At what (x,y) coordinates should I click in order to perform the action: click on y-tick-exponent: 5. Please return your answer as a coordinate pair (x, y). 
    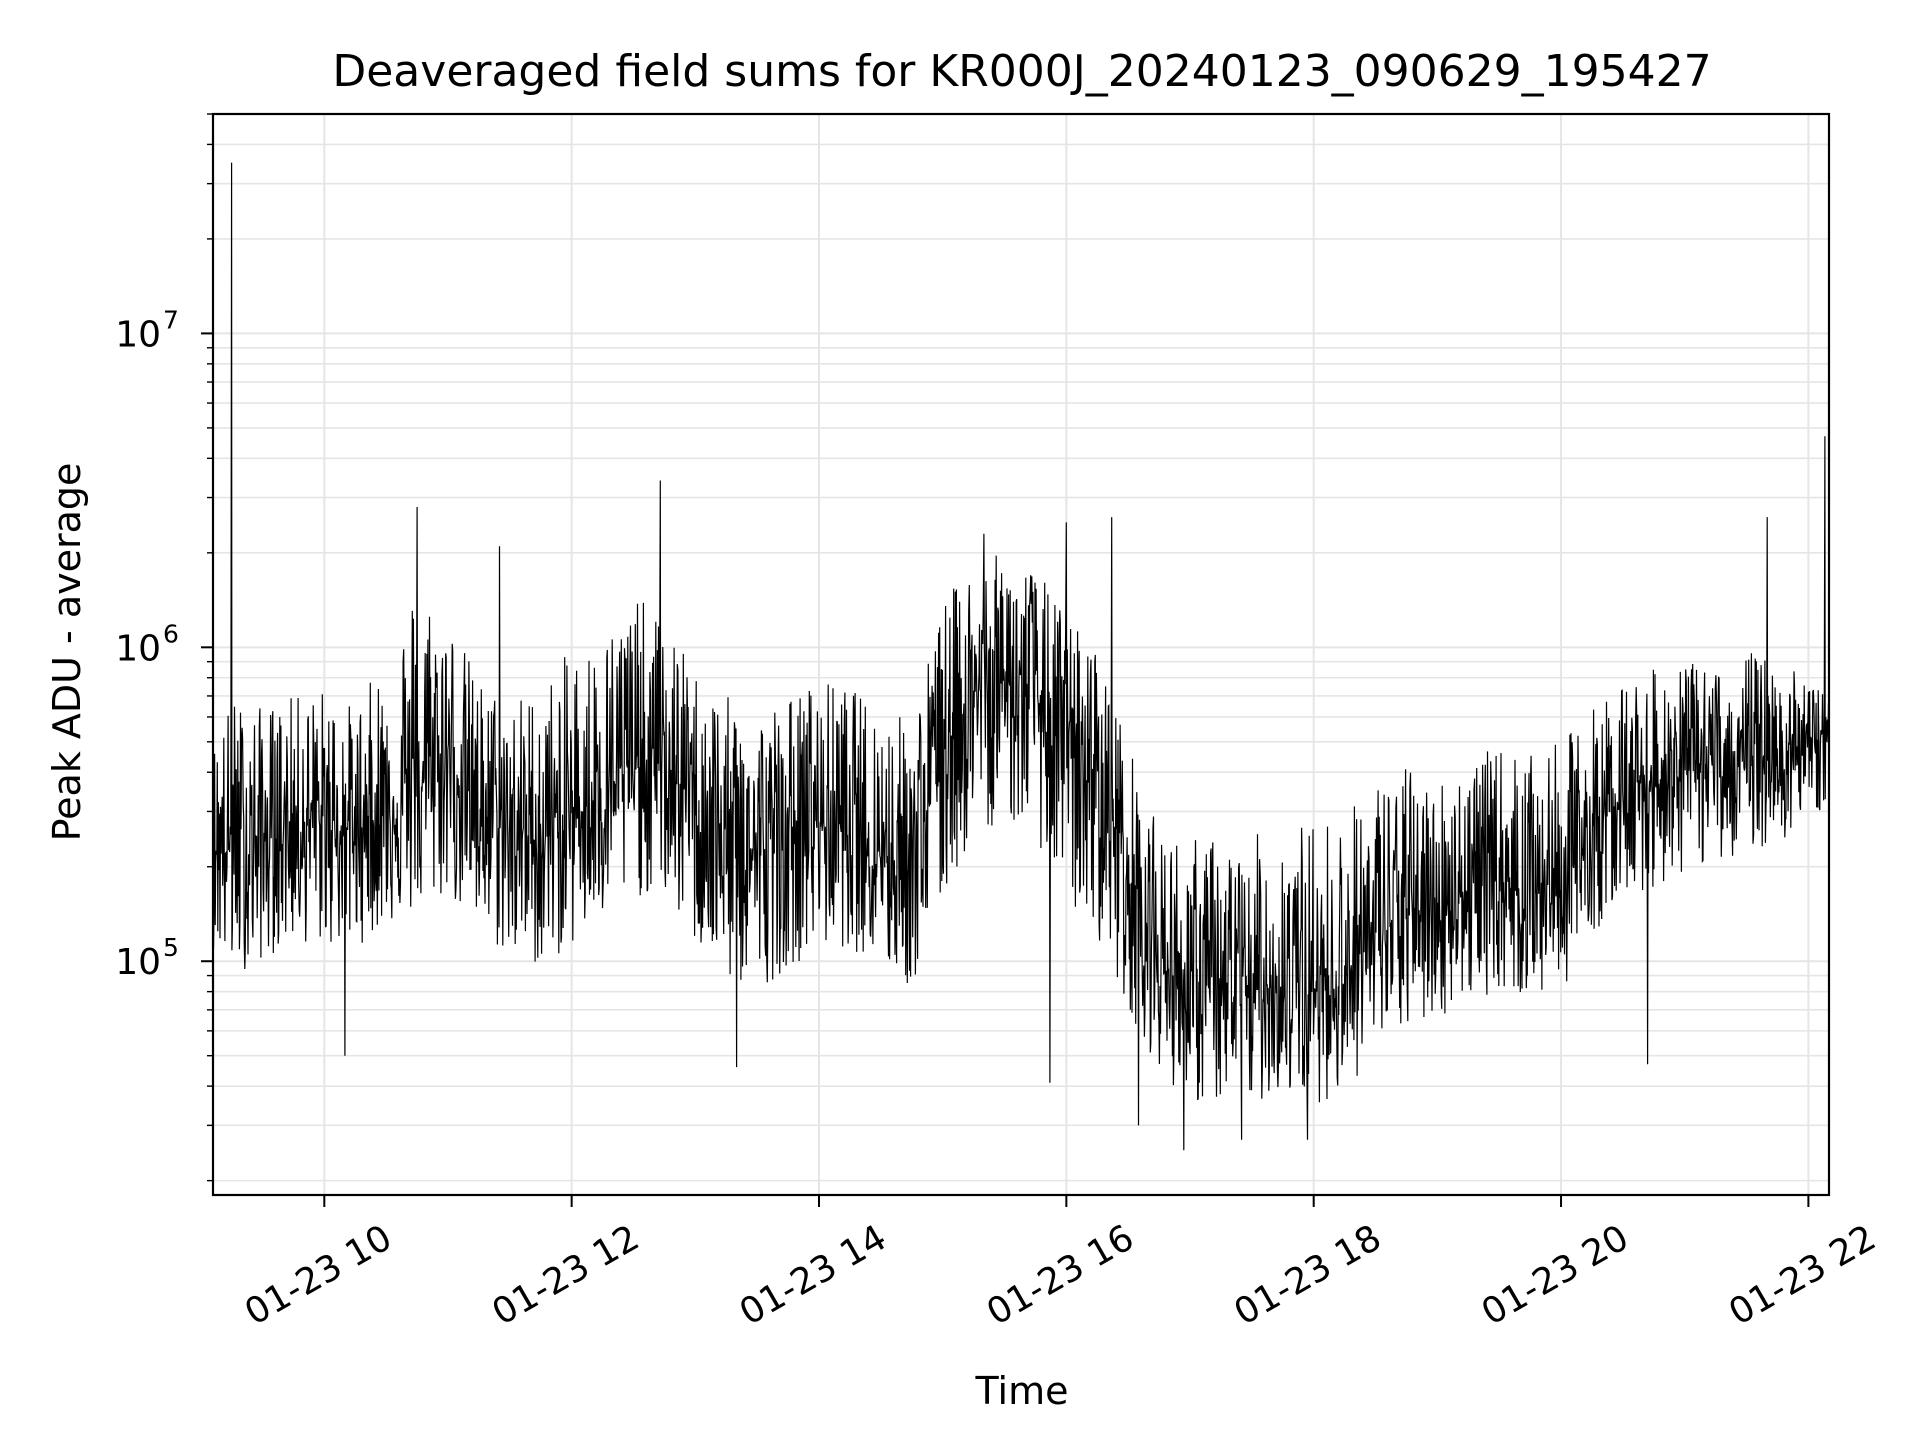
    Looking at the image, I should click on (171, 947).